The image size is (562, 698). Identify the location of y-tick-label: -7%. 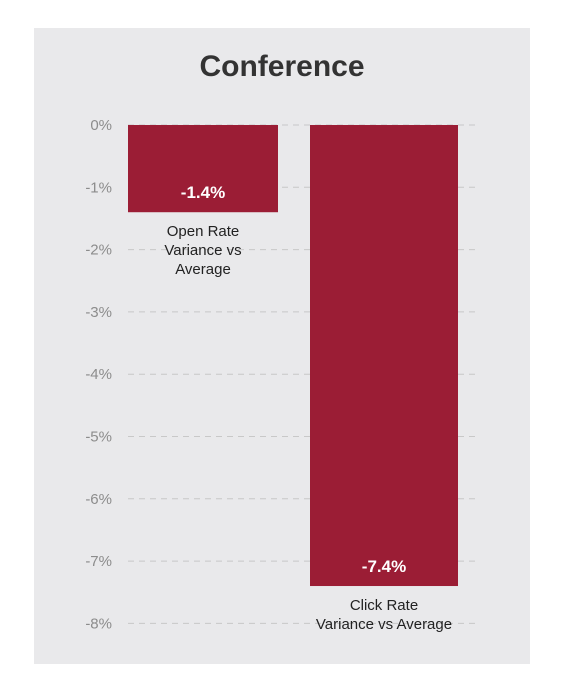
(98, 561).